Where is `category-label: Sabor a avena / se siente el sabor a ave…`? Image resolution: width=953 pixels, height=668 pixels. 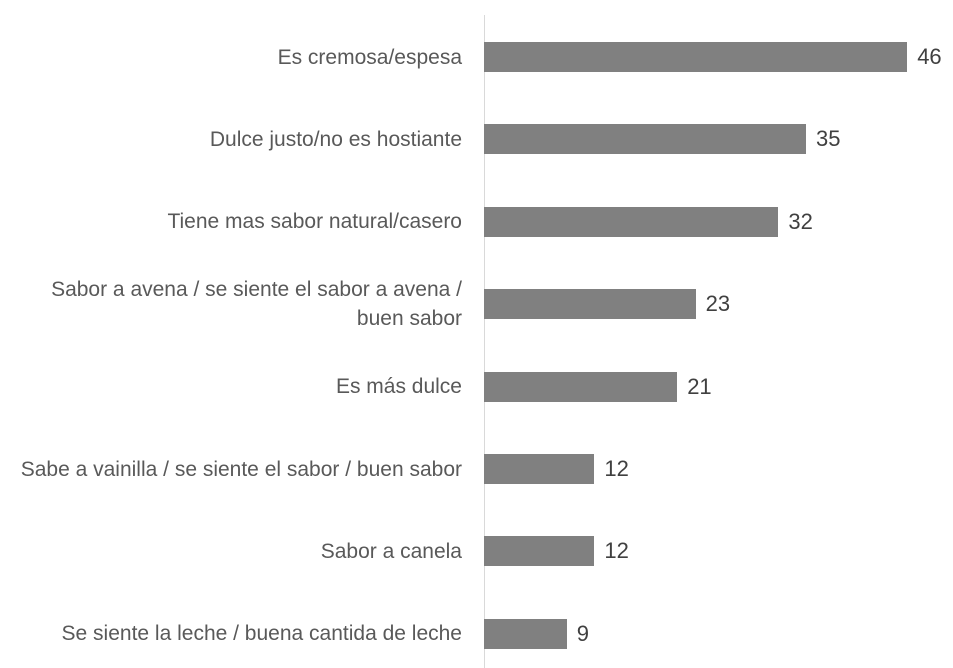 category-label: Sabor a avena / se siente el sabor a ave… is located at coordinates (256, 304).